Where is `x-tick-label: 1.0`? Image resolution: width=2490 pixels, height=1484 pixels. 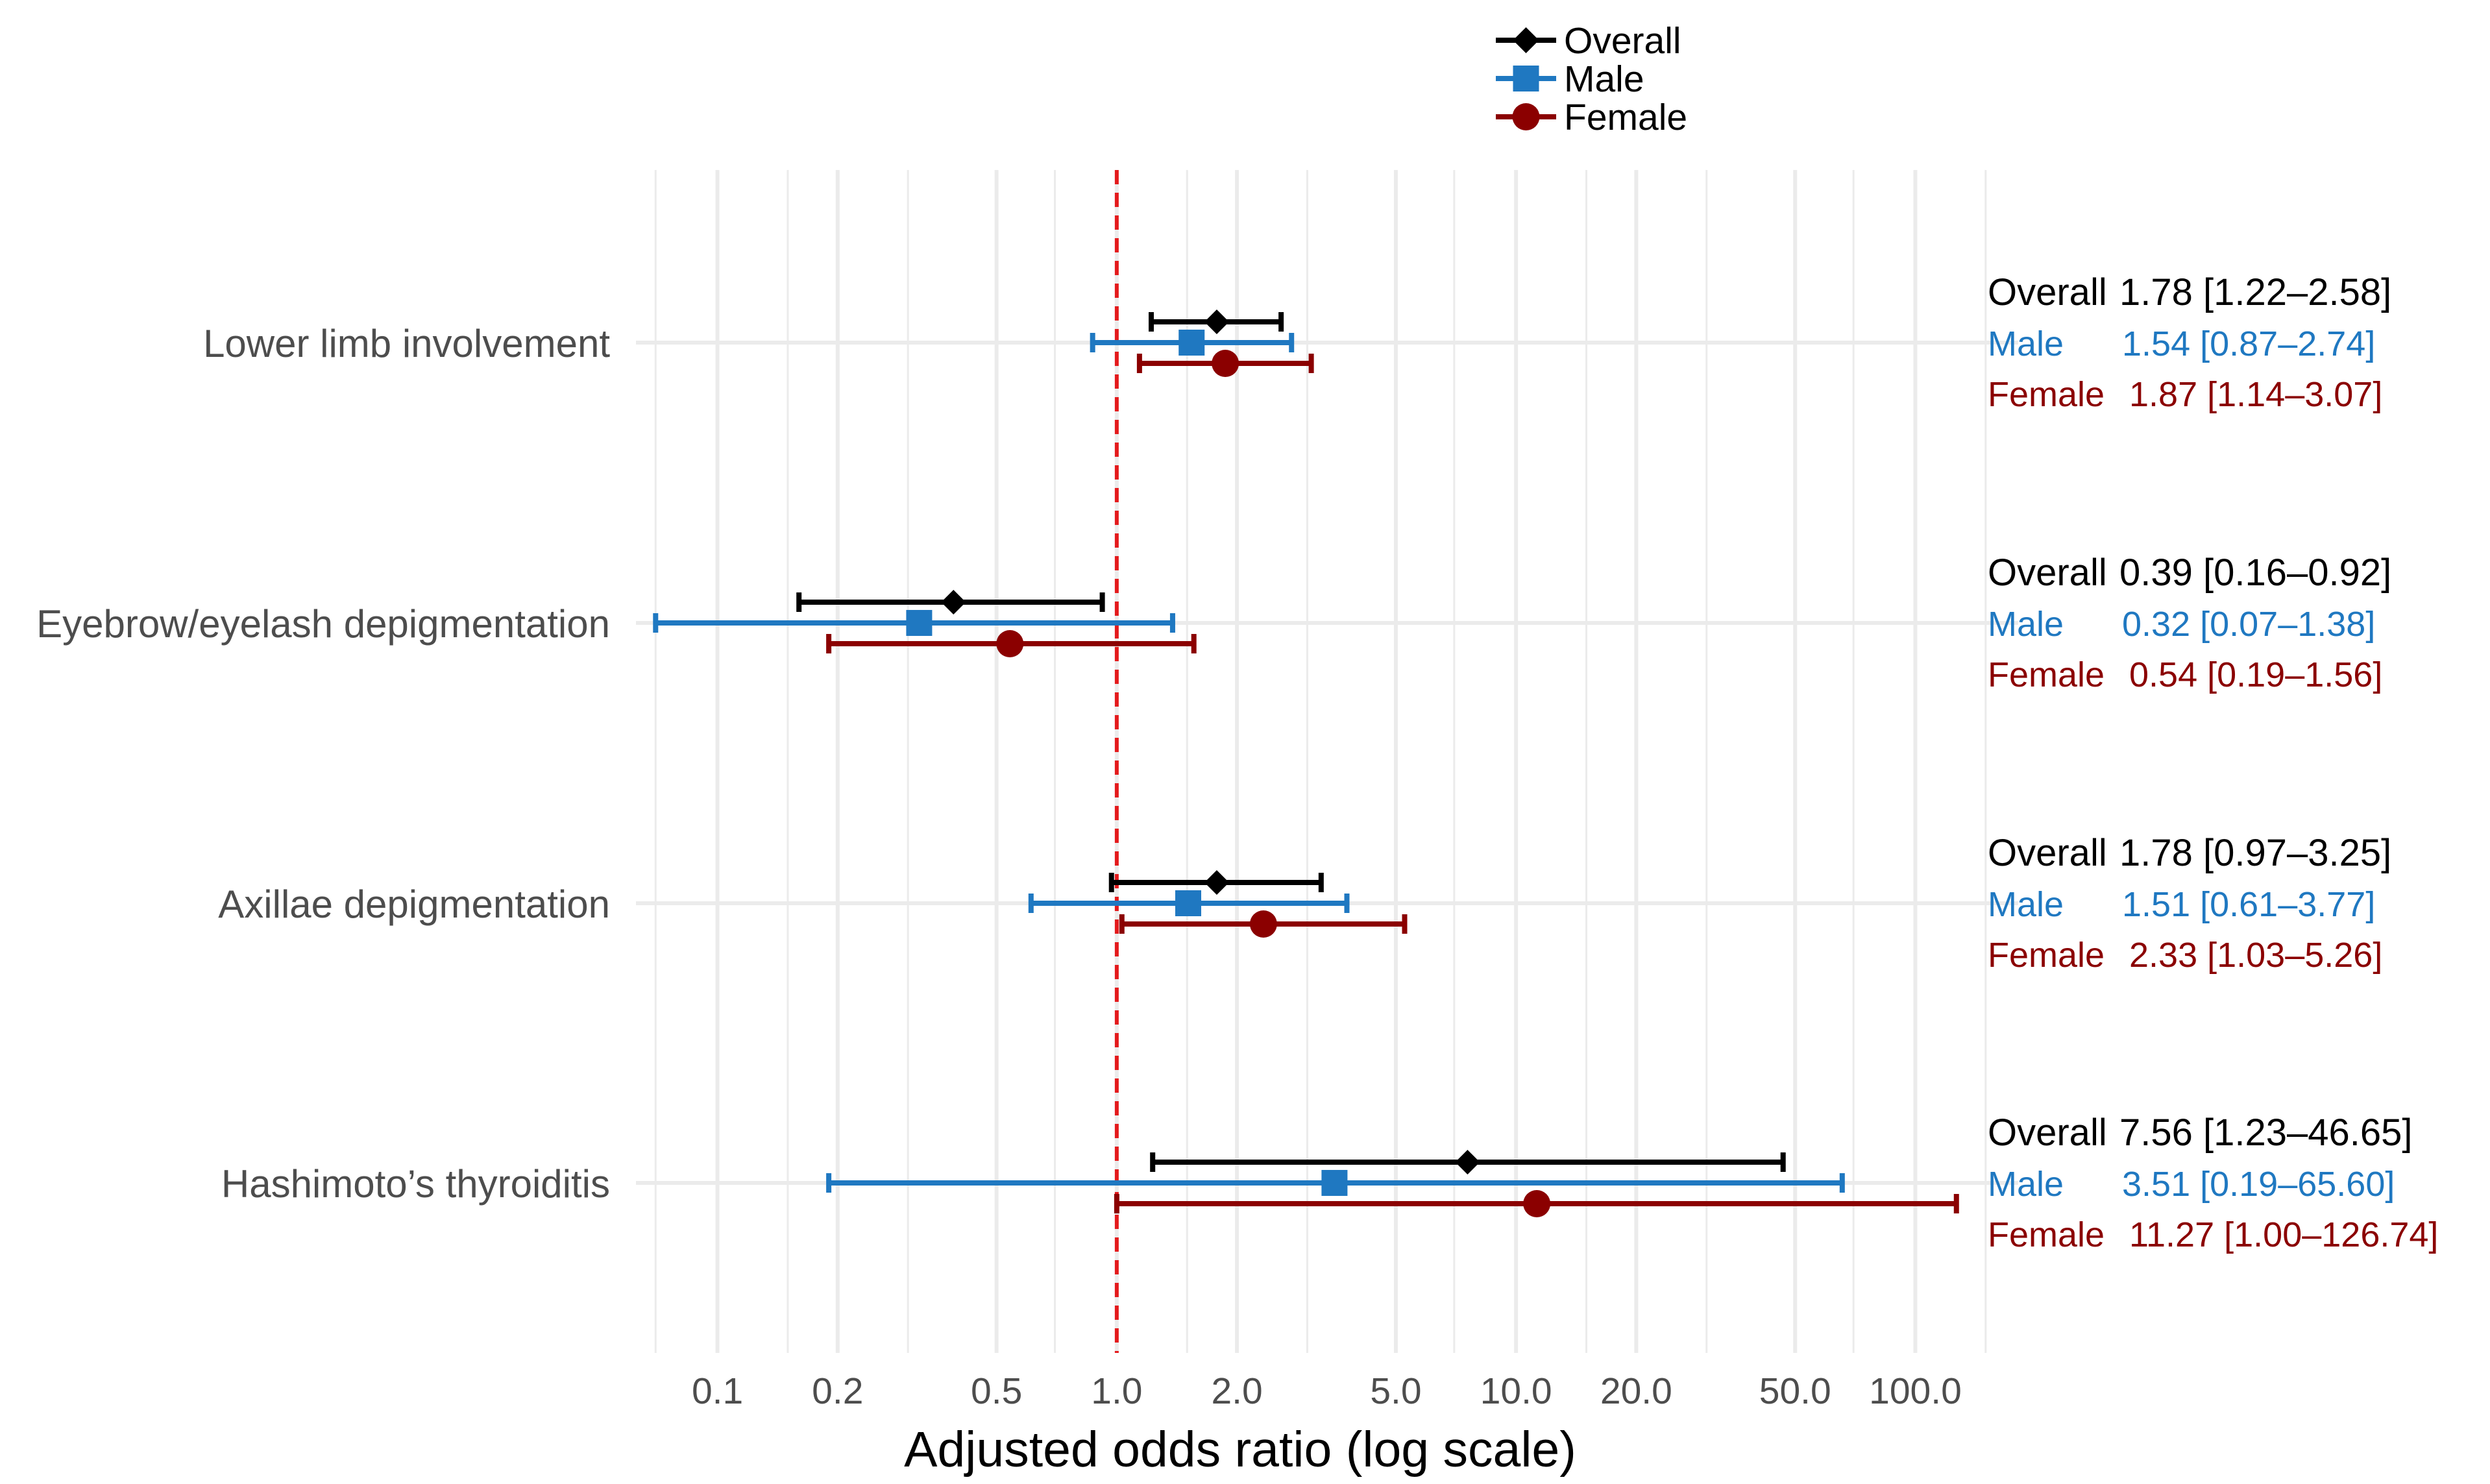
x-tick-label: 1.0 is located at coordinates (1116, 1391).